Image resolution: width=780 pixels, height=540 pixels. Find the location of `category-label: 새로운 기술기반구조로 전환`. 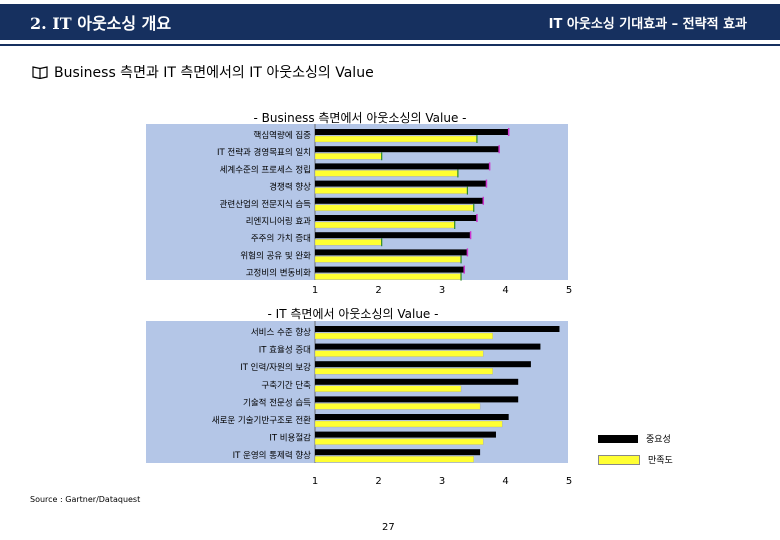

category-label: 새로운 기술기반구조로 전환 is located at coordinates (261, 420).